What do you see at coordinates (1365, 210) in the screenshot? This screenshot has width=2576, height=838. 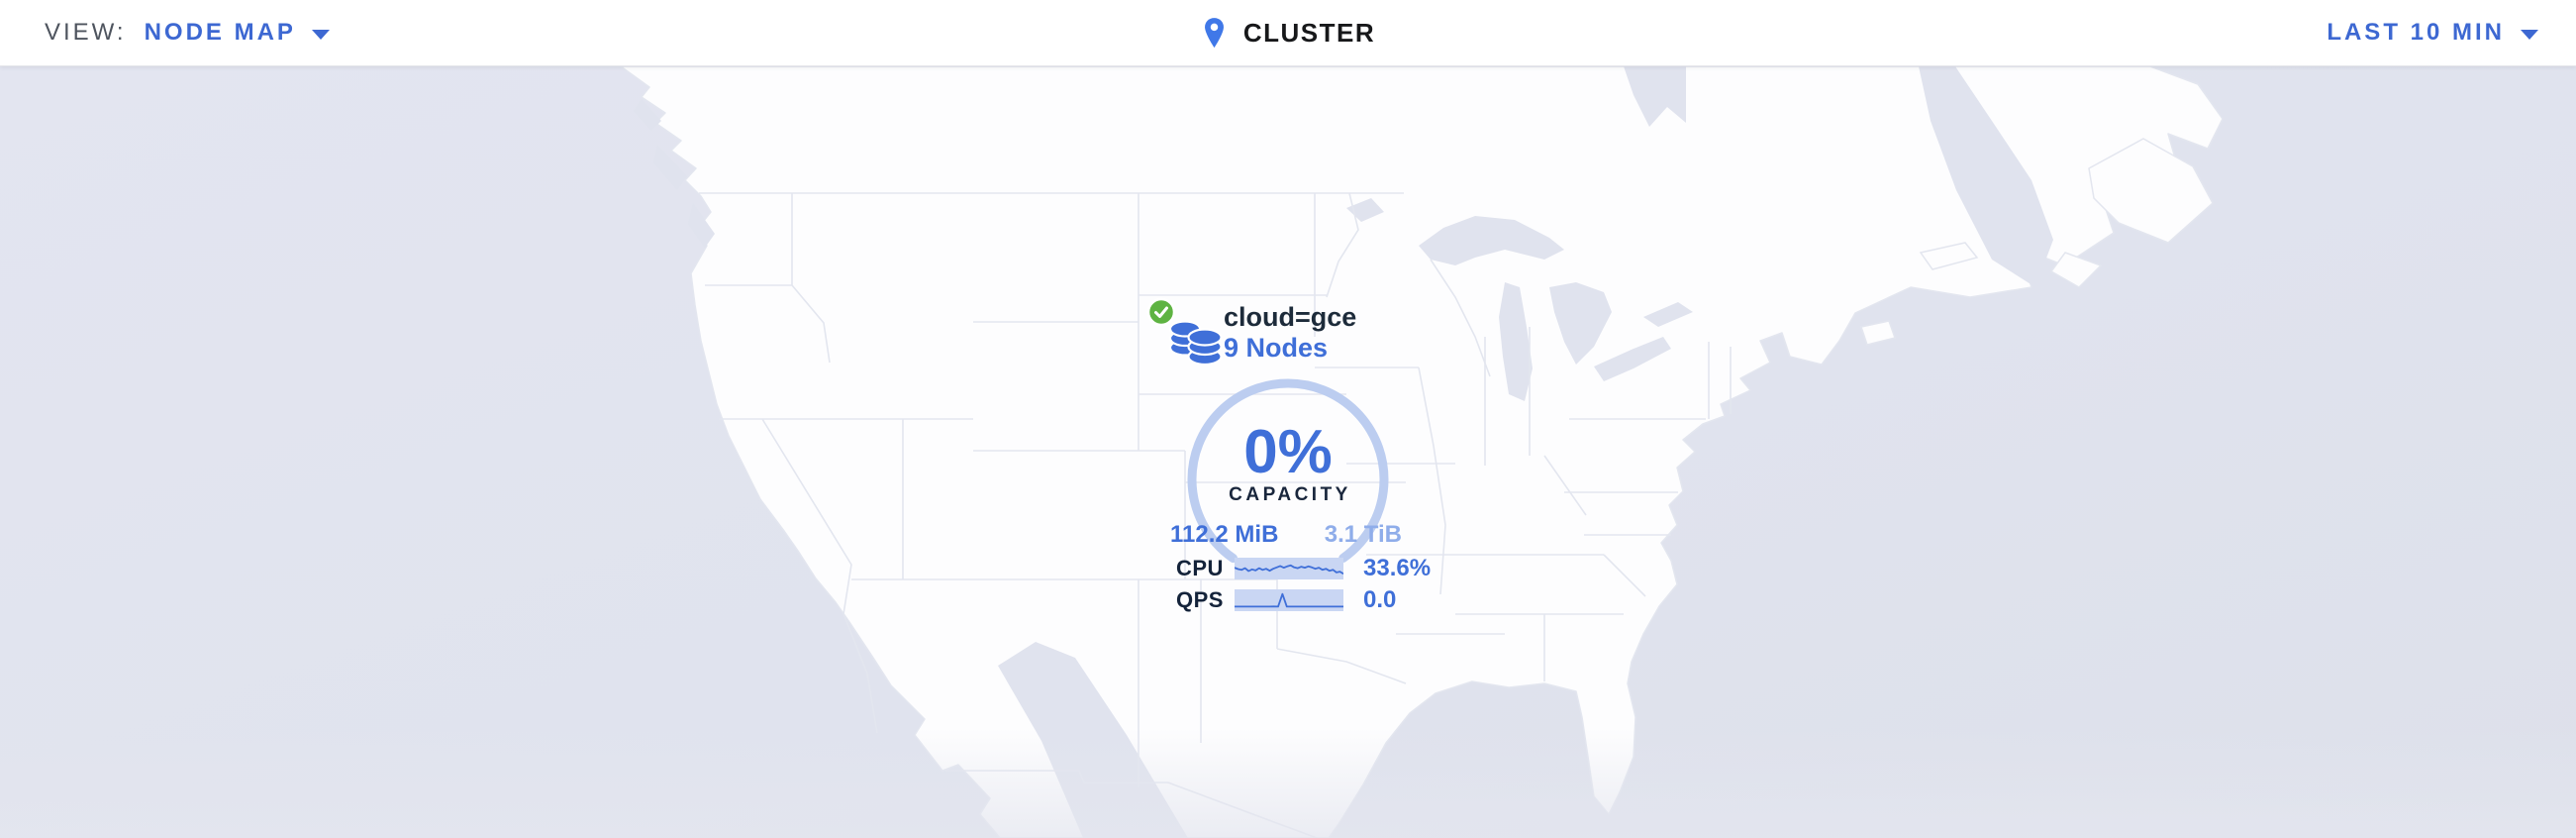 I see `lake-of-the-woods` at bounding box center [1365, 210].